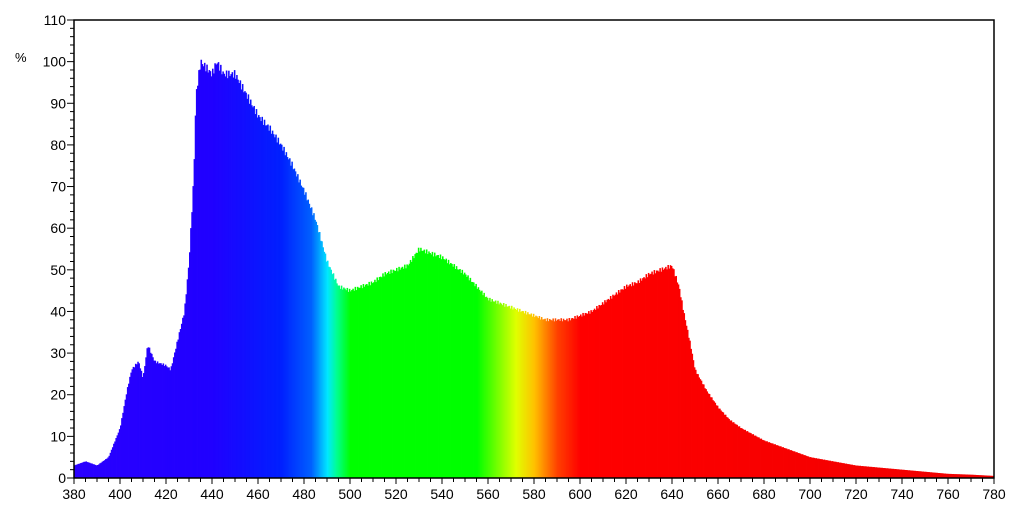  I want to click on y-tick-label: 20, so click(58, 395).